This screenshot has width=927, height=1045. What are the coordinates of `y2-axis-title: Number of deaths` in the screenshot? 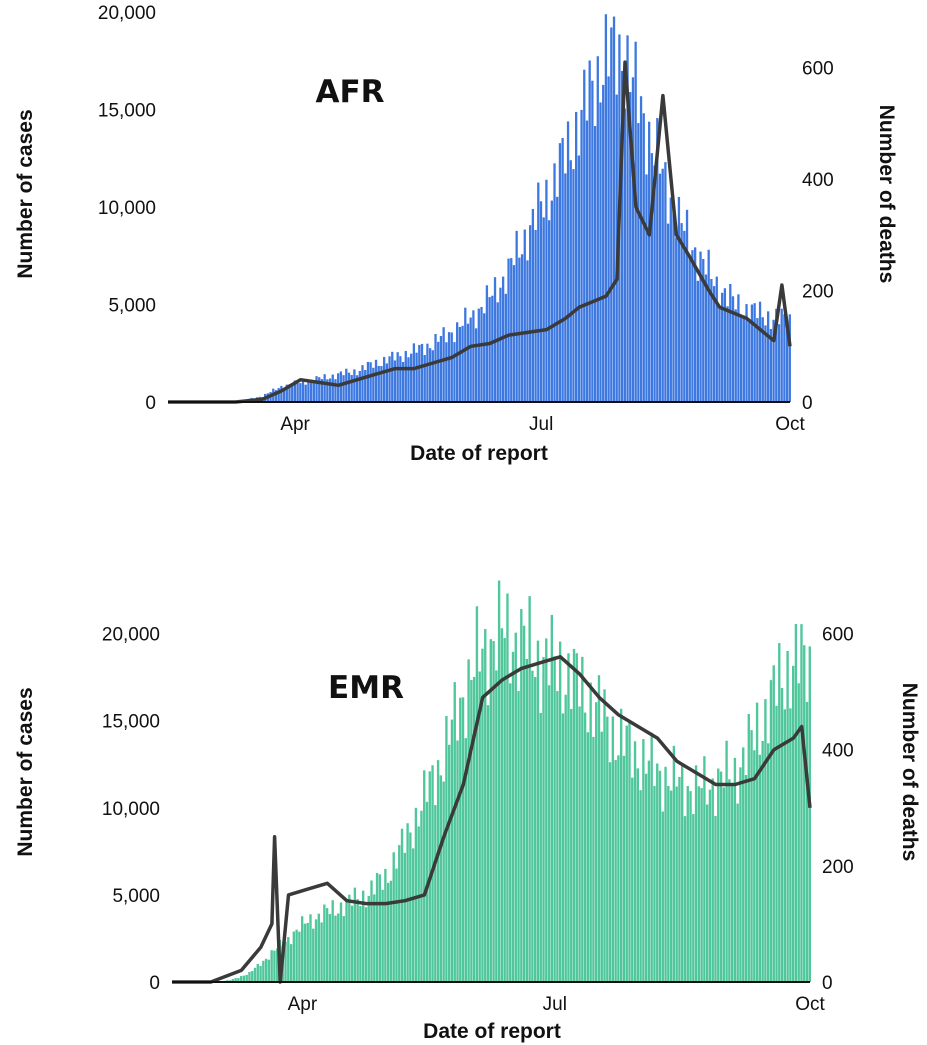 It's located at (886, 194).